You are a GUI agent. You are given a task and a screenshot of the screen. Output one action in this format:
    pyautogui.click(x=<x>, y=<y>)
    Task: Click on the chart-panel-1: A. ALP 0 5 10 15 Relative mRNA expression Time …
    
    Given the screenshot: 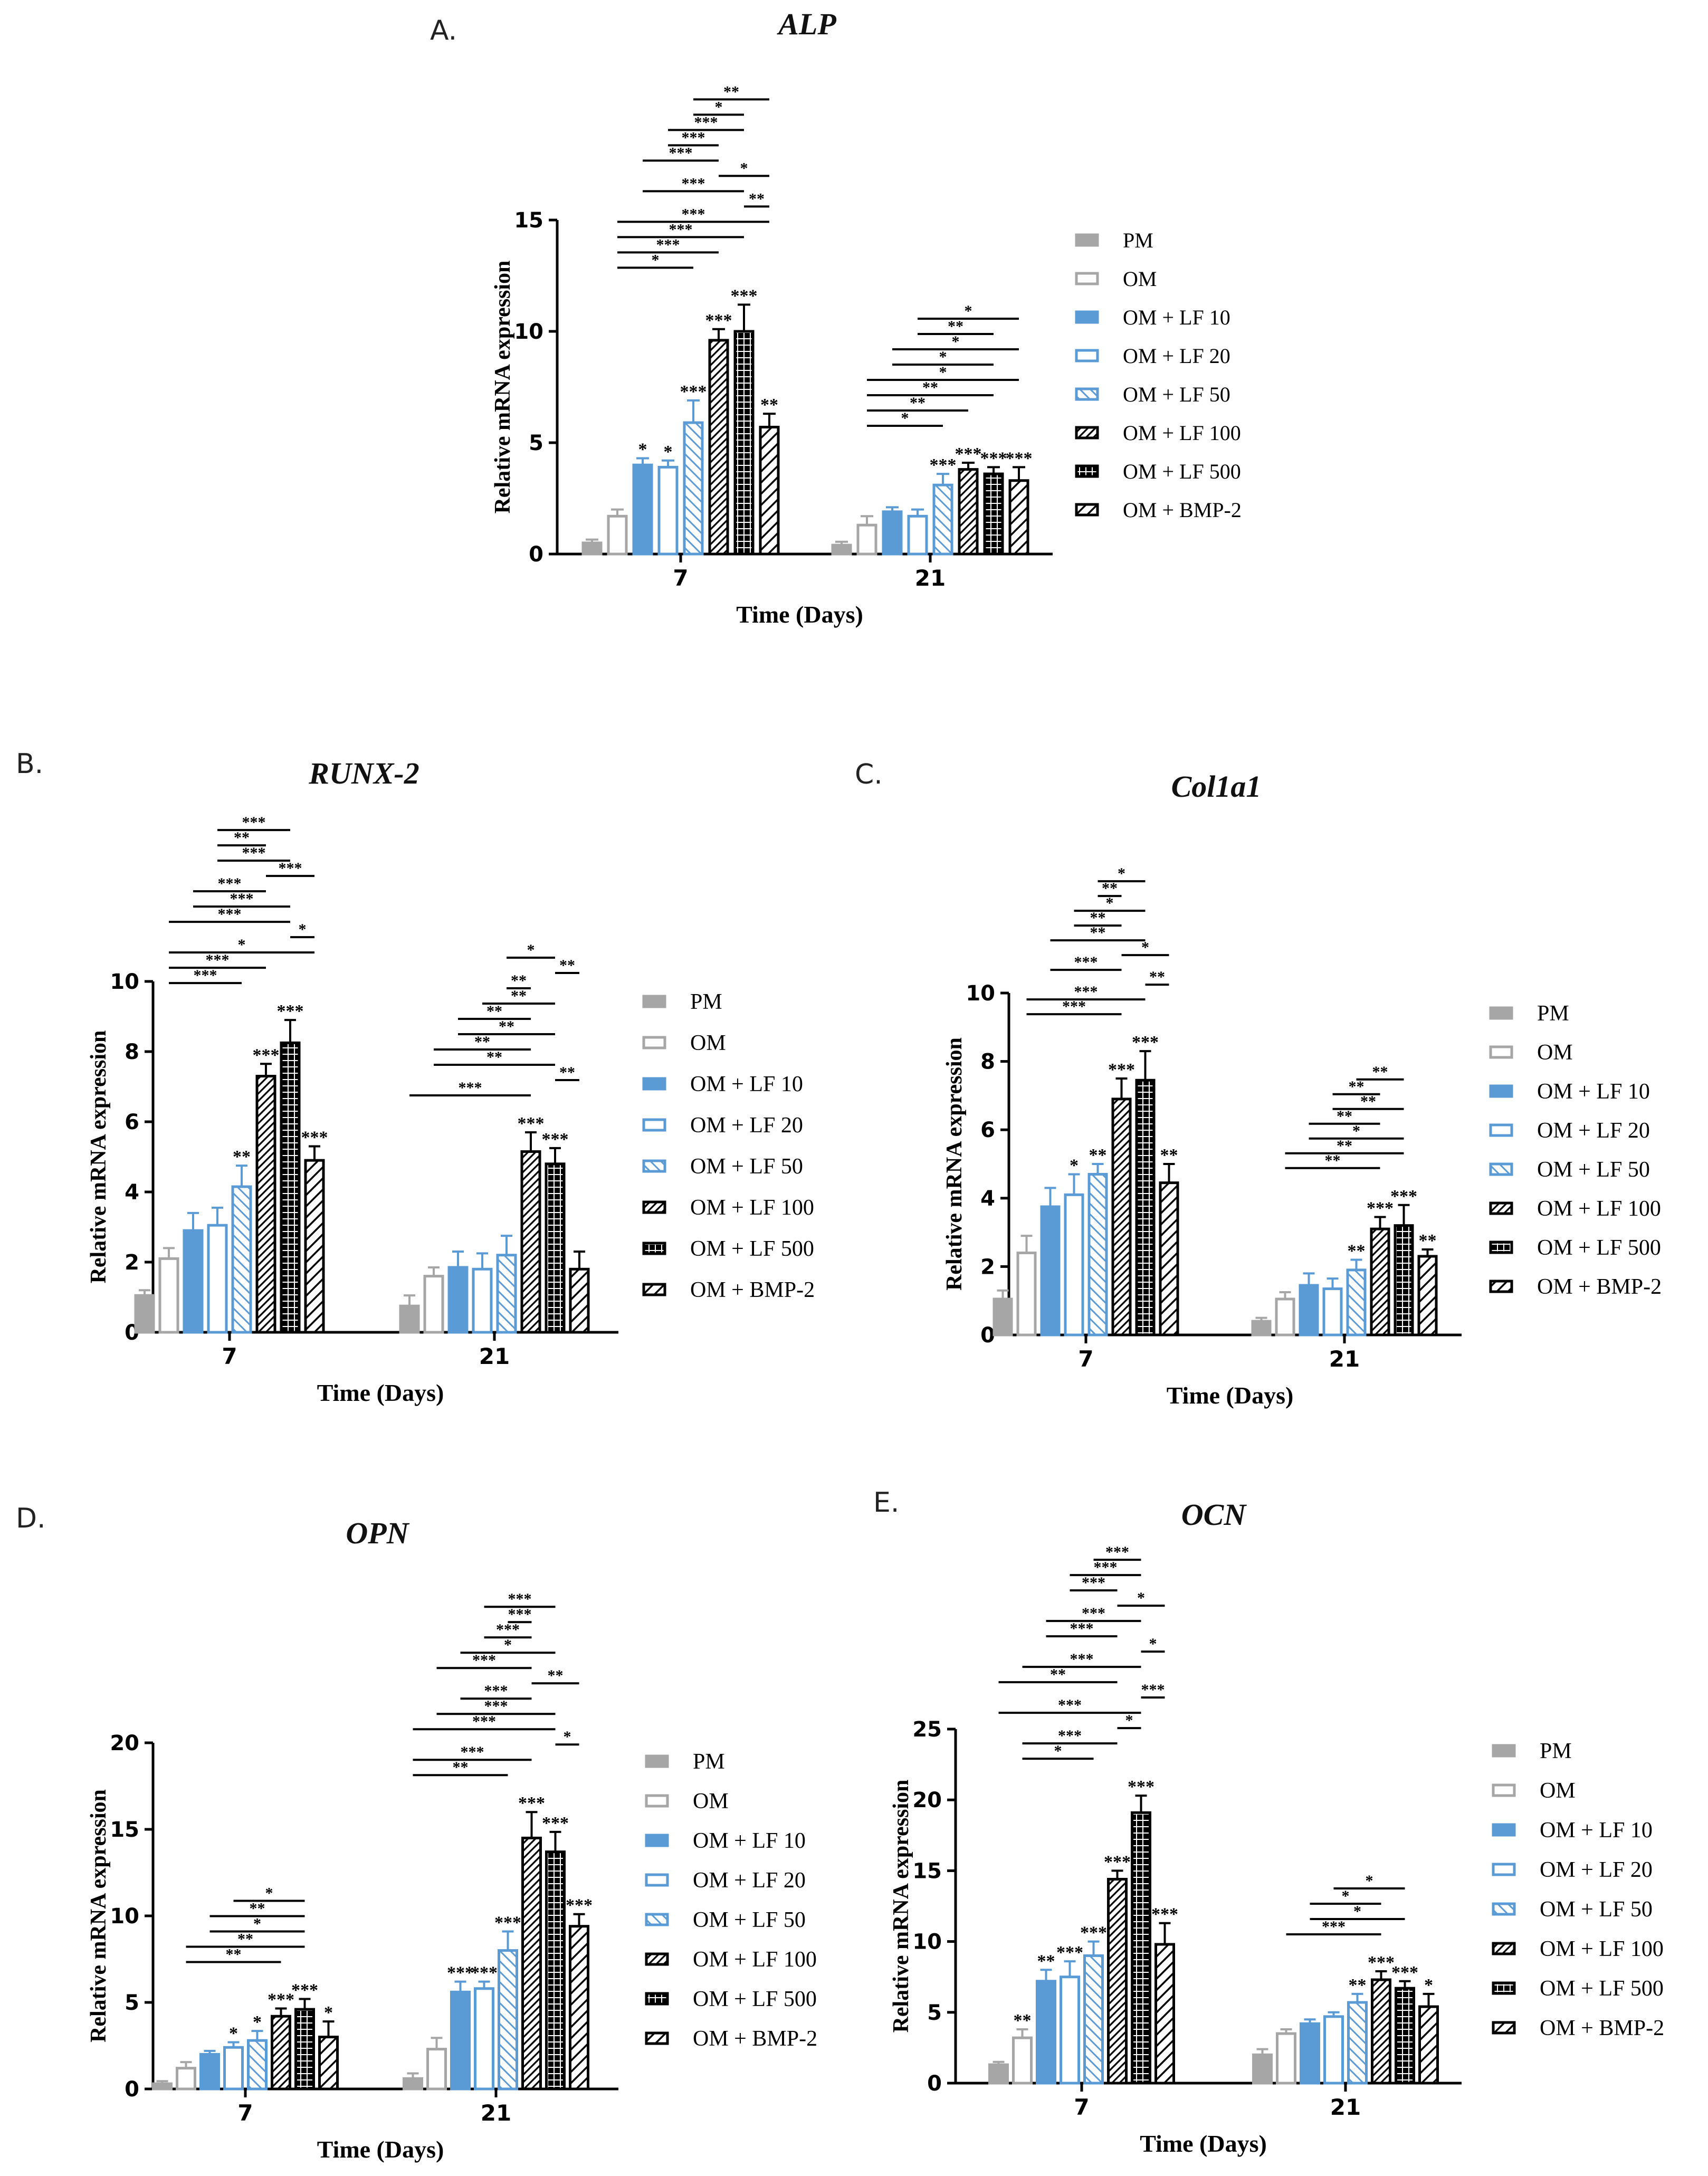 What is the action you would take?
    pyautogui.click(x=836, y=317)
    